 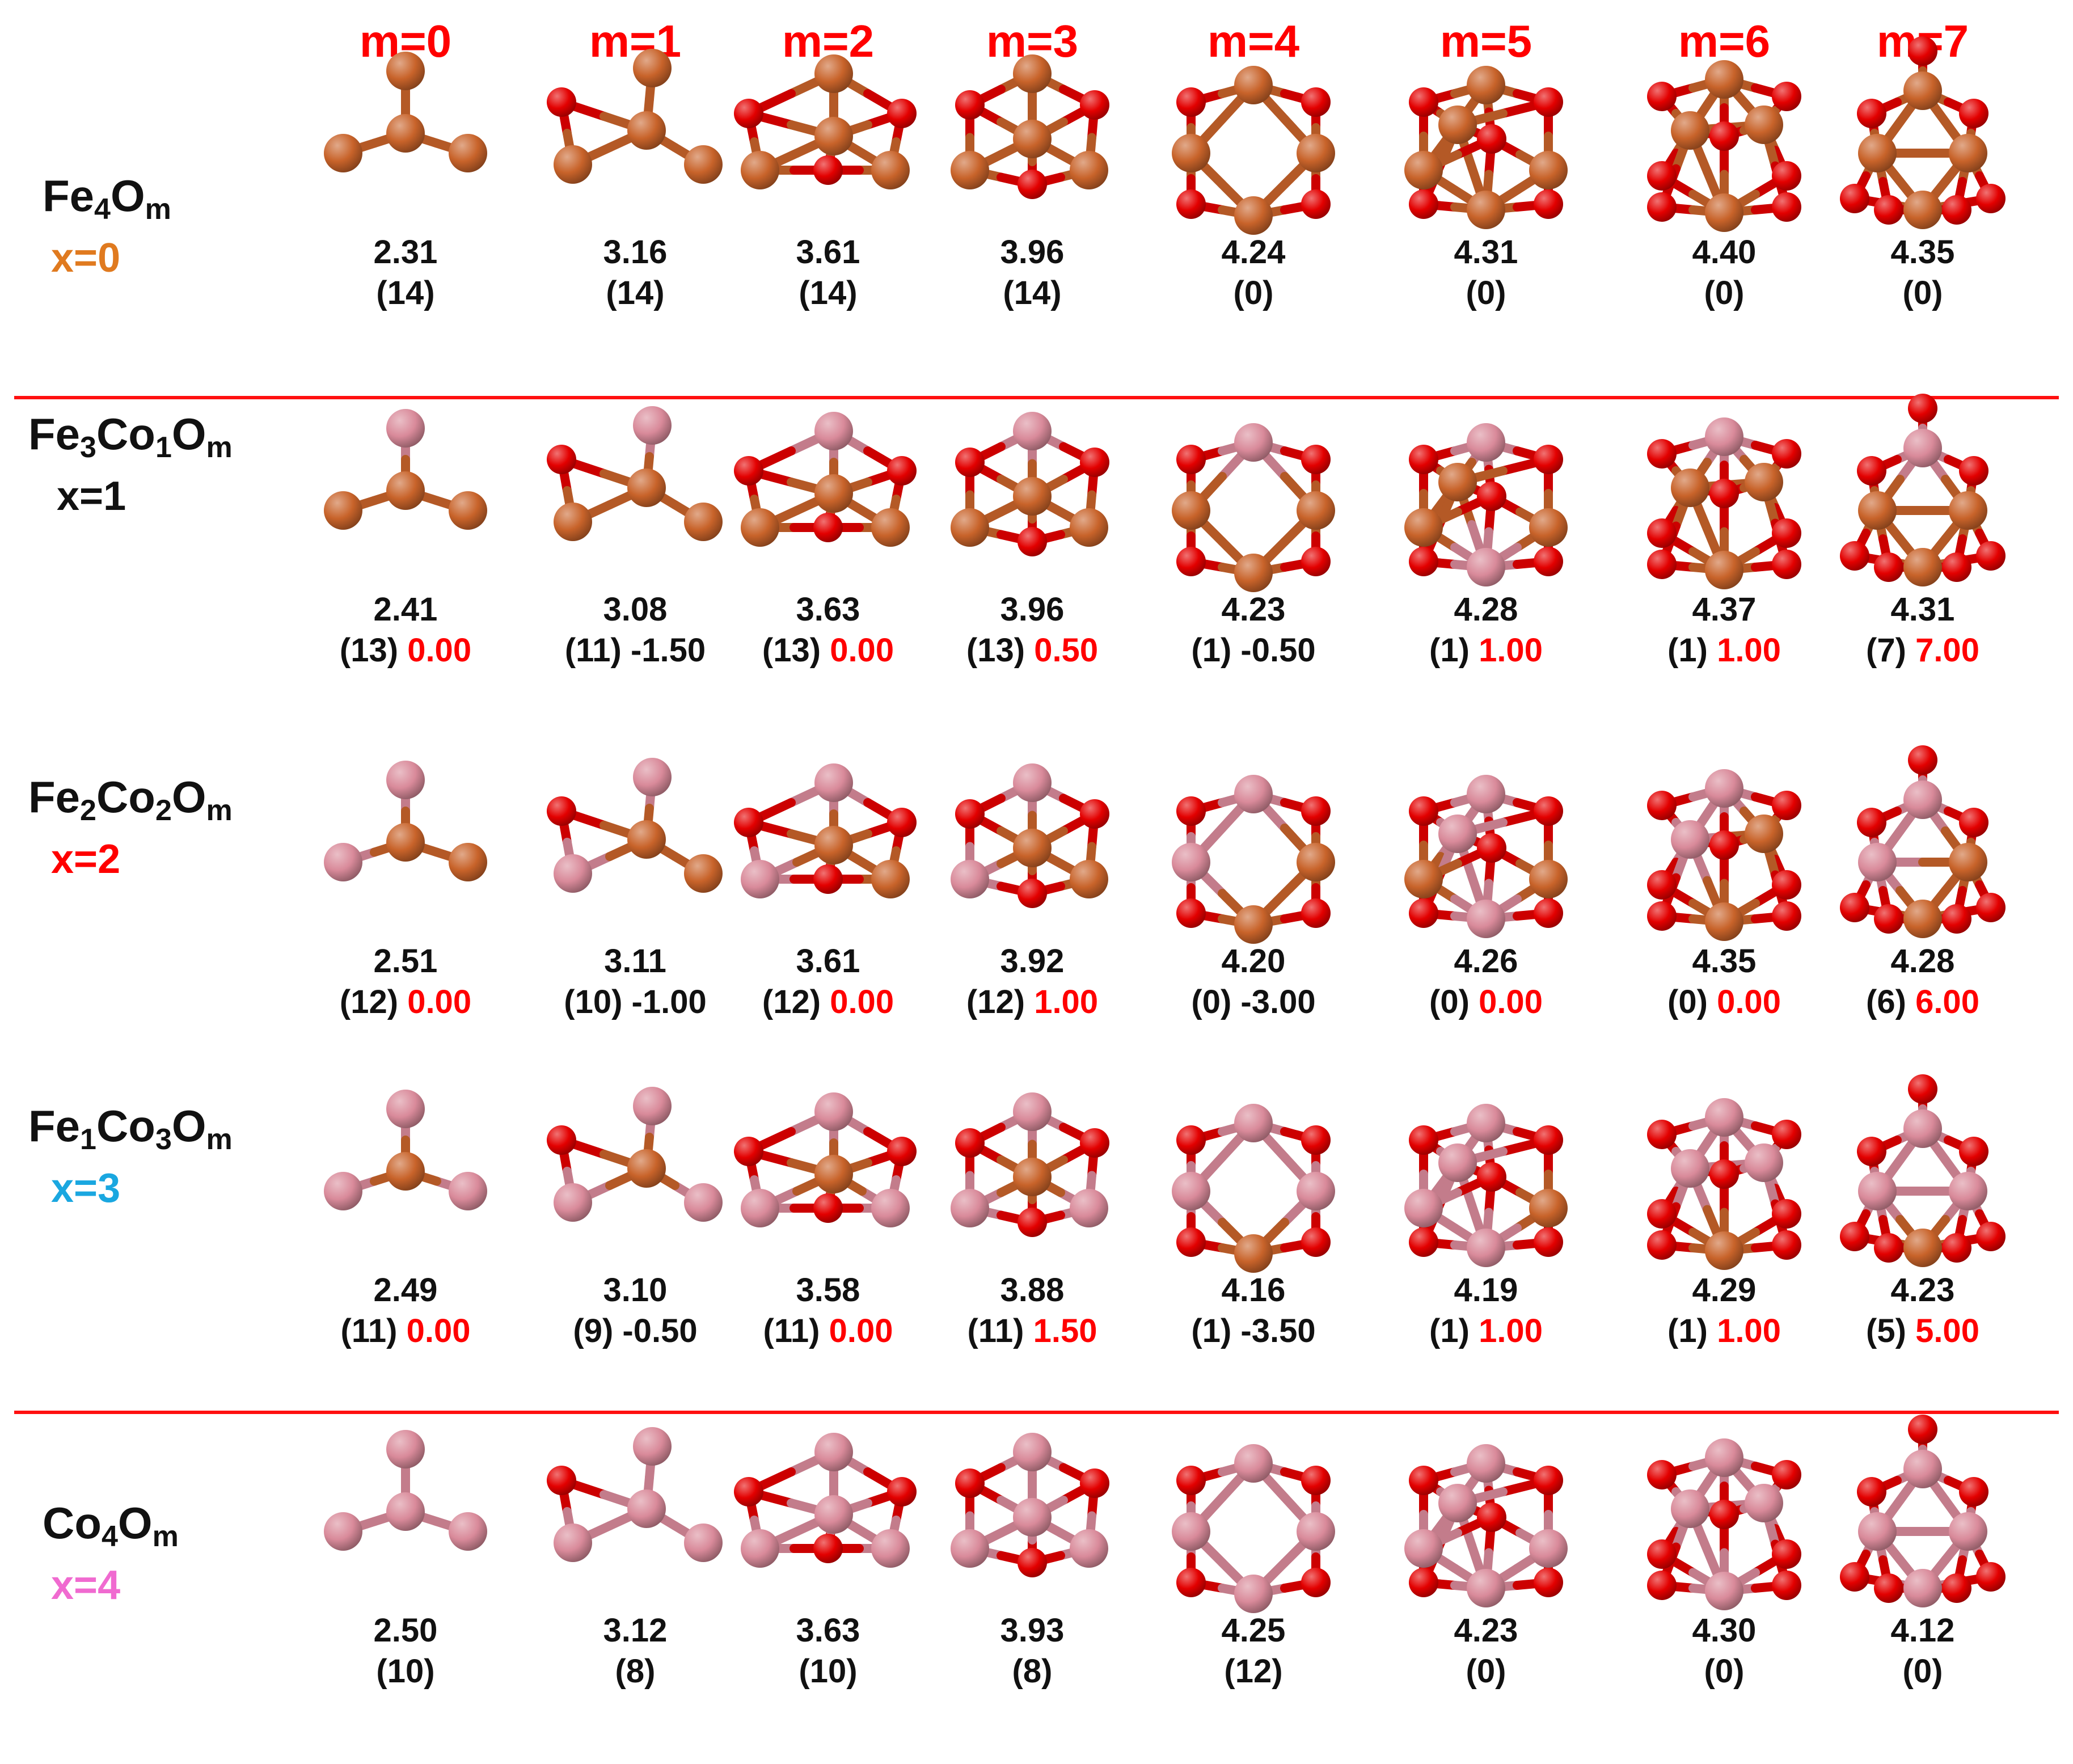 I want to click on cluster-cell: 3.10 (9) -0.50, so click(x=635, y=1236).